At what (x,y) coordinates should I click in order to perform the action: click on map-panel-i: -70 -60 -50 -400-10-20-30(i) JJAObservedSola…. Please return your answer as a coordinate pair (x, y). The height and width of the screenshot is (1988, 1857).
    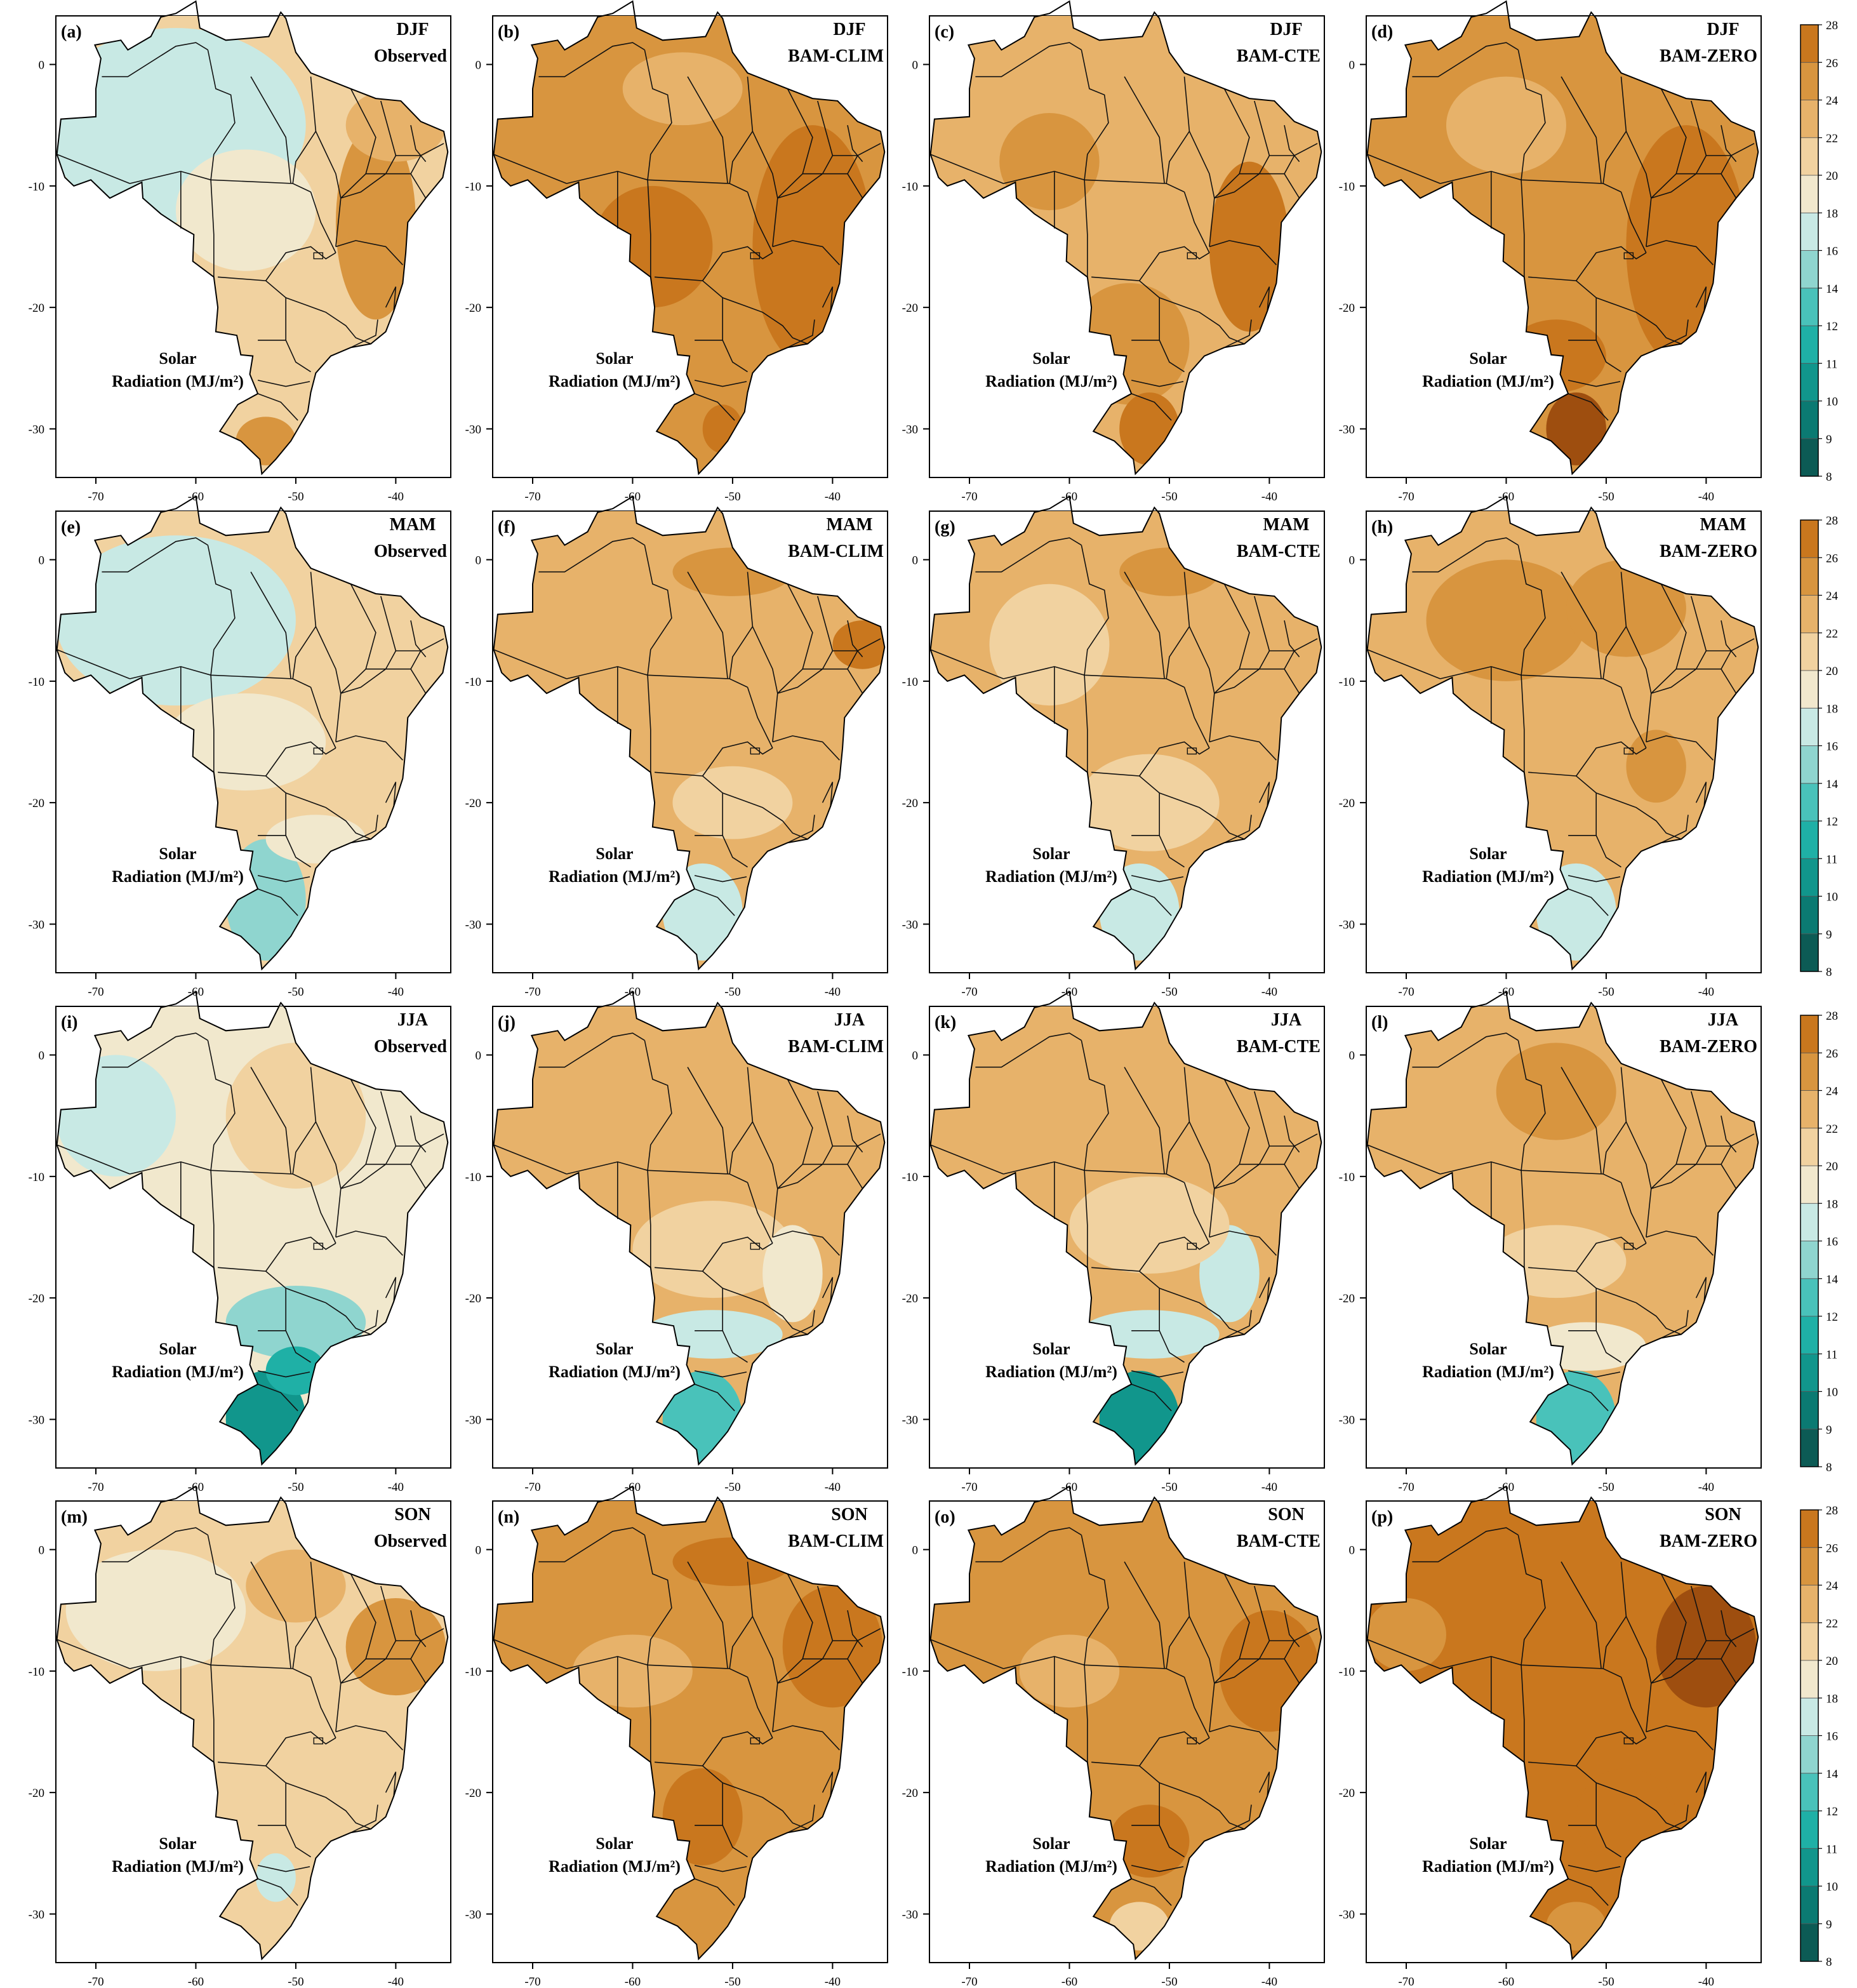
    Looking at the image, I should click on (240, 1242).